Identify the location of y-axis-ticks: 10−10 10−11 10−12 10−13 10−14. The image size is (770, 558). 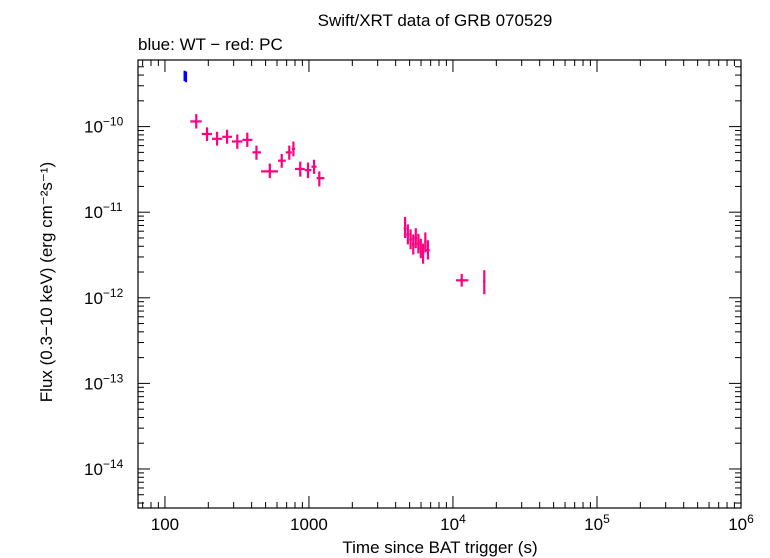
(104, 297).